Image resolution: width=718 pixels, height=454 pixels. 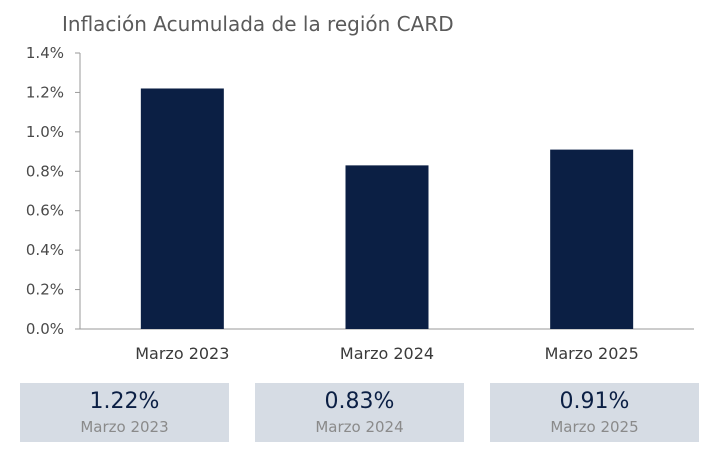 What do you see at coordinates (45, 290) in the screenshot?
I see `y-tick-label: 0.2%` at bounding box center [45, 290].